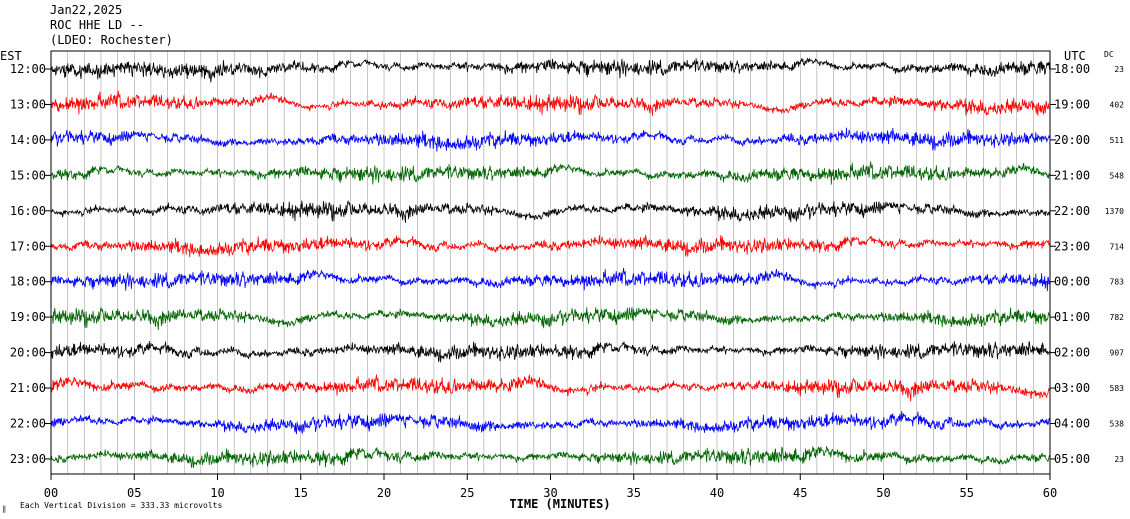 The image size is (1130, 519). I want to click on x-tick-label: 25, so click(467, 493).